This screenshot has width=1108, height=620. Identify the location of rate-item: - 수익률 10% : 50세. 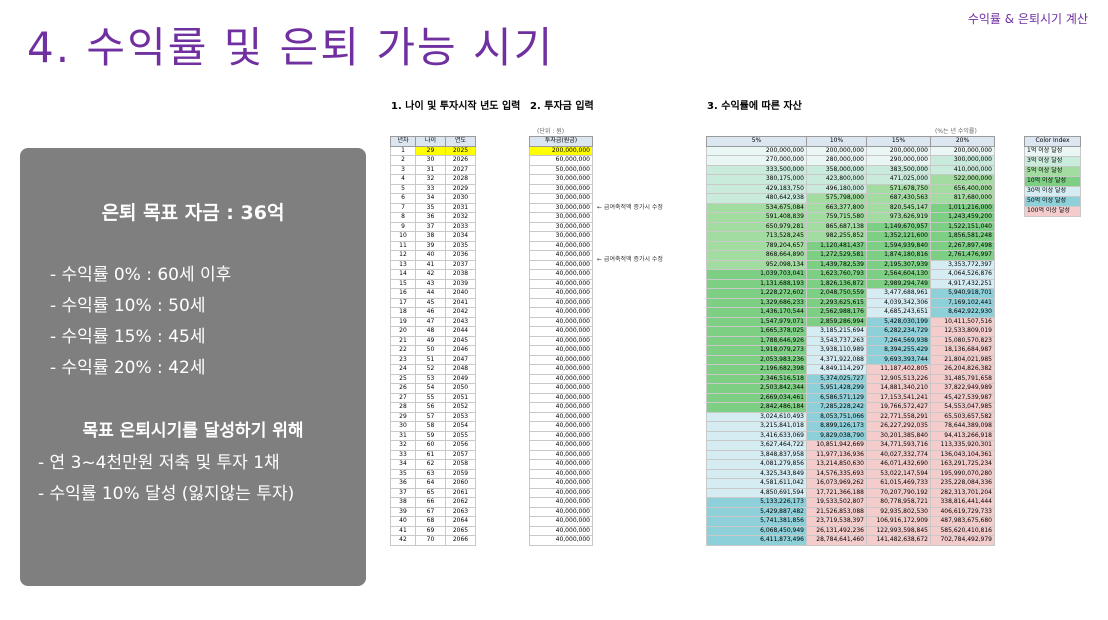
(128, 306).